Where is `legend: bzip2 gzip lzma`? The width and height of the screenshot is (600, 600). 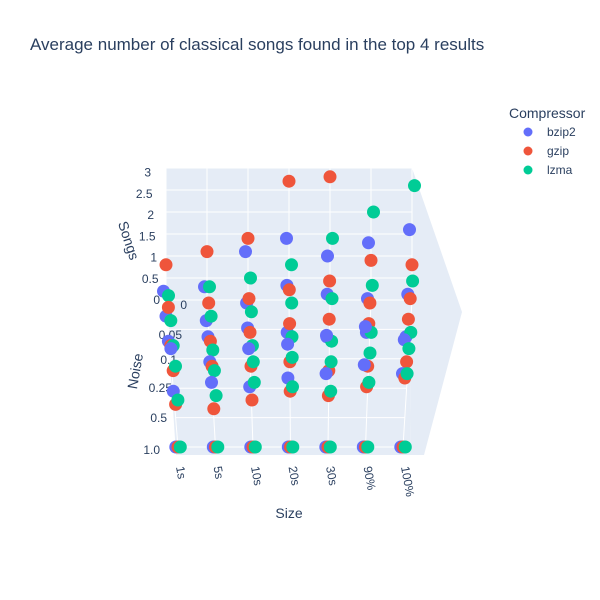 legend: bzip2 gzip lzma is located at coordinates (550, 151).